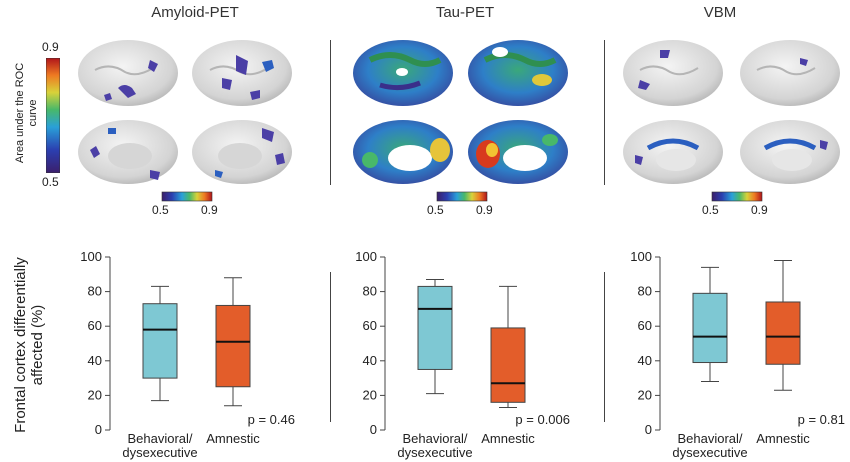 The image size is (850, 462). Describe the element at coordinates (128, 73) in the screenshot. I see `amyloid-brain-lateral-left` at that location.